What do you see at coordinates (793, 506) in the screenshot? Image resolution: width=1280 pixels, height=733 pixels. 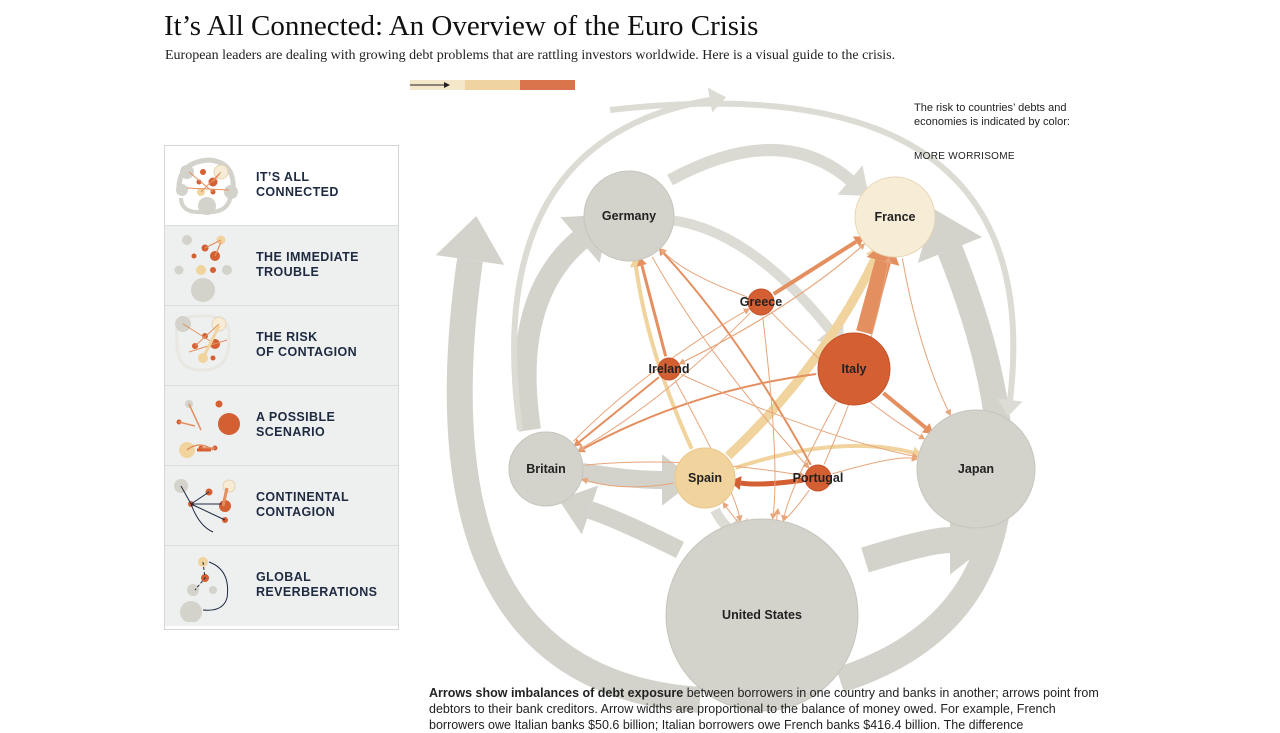 I see `arrow-portugal-us-line` at bounding box center [793, 506].